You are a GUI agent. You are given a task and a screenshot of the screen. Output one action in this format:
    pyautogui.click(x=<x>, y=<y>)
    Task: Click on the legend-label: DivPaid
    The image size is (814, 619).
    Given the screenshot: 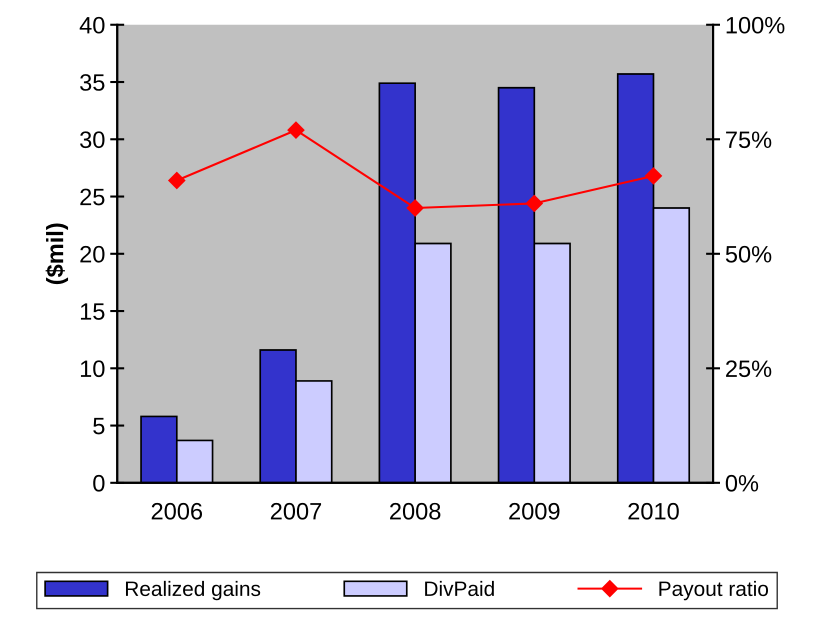 What is the action you would take?
    pyautogui.click(x=459, y=588)
    